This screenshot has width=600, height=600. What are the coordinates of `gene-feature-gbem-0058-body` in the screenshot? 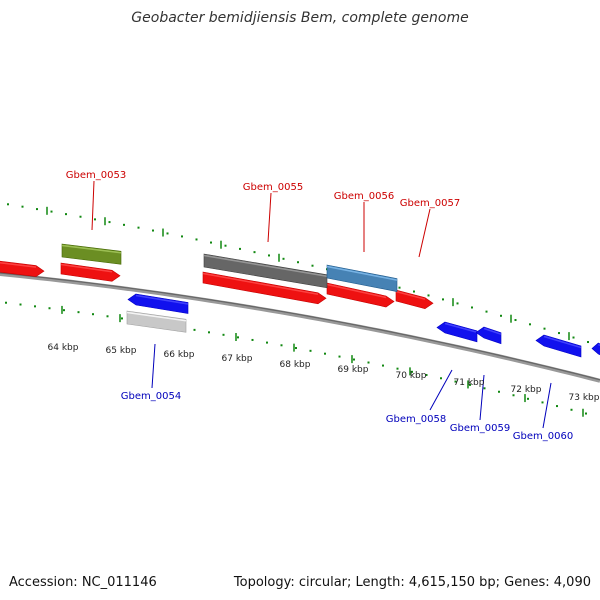 It's located at (457, 332).